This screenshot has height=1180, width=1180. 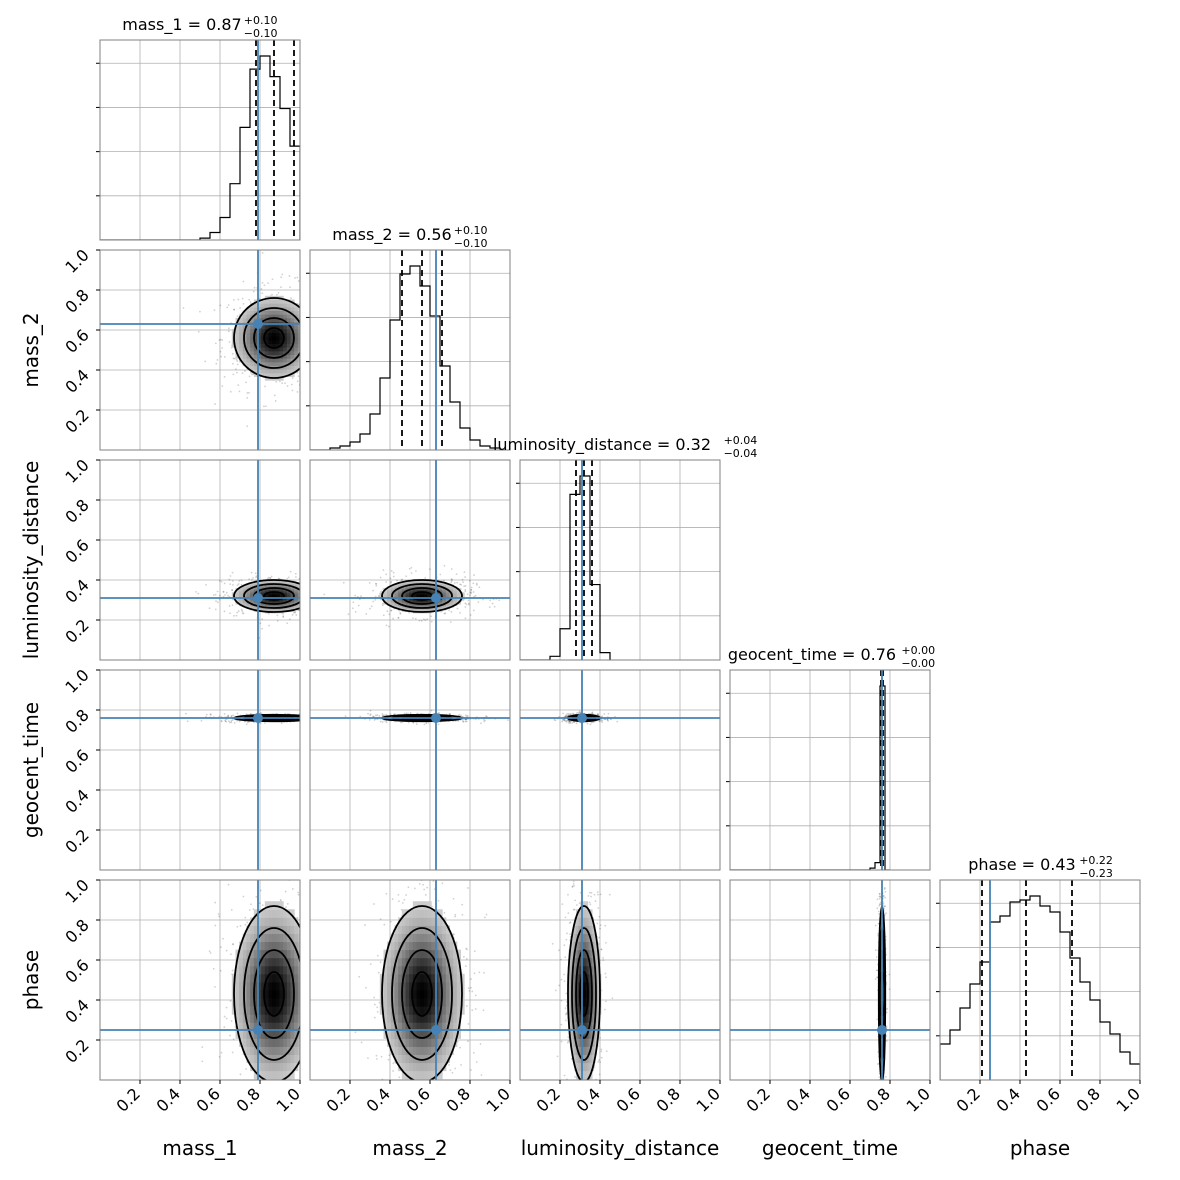 I want to click on panel-frame, so click(x=620, y=560).